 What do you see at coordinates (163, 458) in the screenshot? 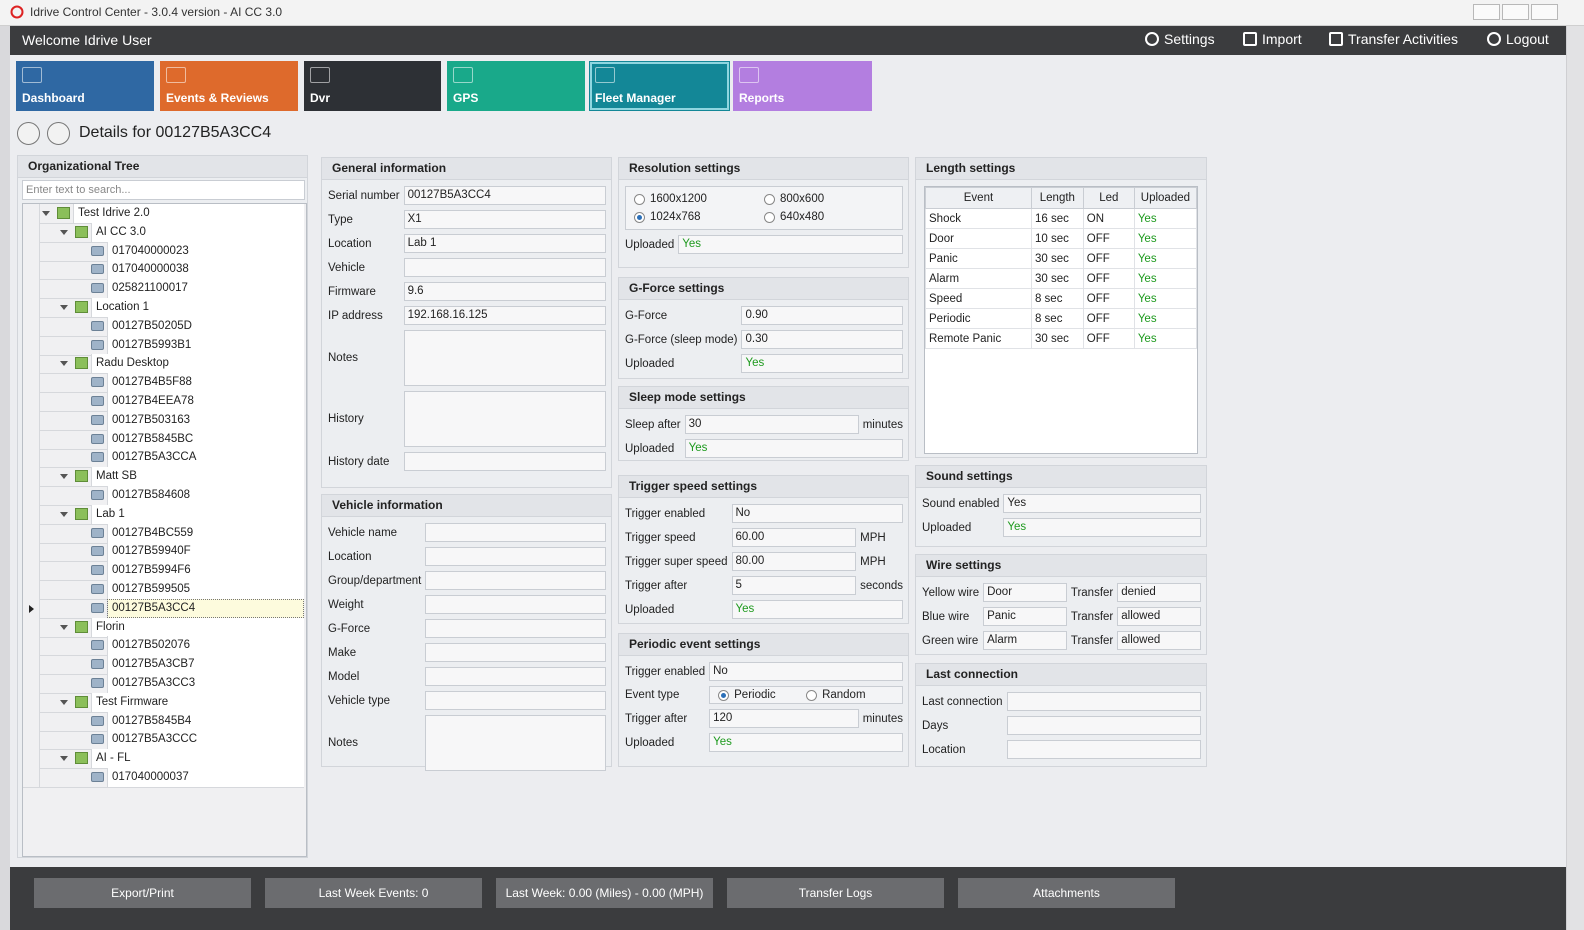
I see `tree-row: 00127B5A3CCA` at bounding box center [163, 458].